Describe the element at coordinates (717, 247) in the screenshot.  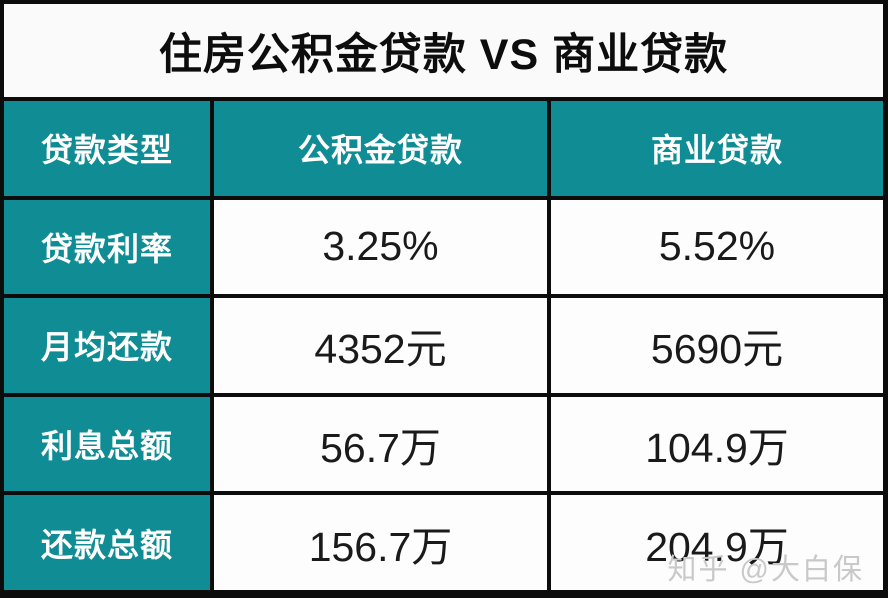
I see `cell-commercial-interest-rate: 5.52%` at that location.